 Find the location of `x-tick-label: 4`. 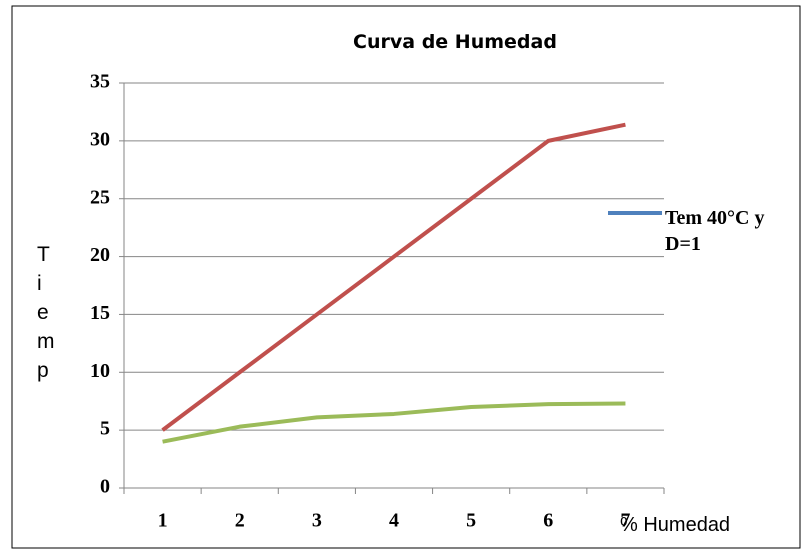

x-tick-label: 4 is located at coordinates (394, 521).